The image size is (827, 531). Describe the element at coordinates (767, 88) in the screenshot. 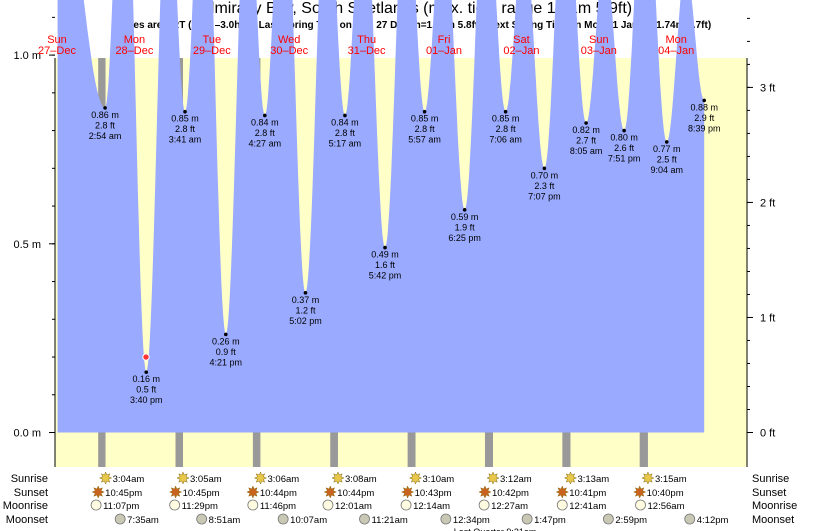

I see `right-axis-tick-label: 3 ft` at that location.